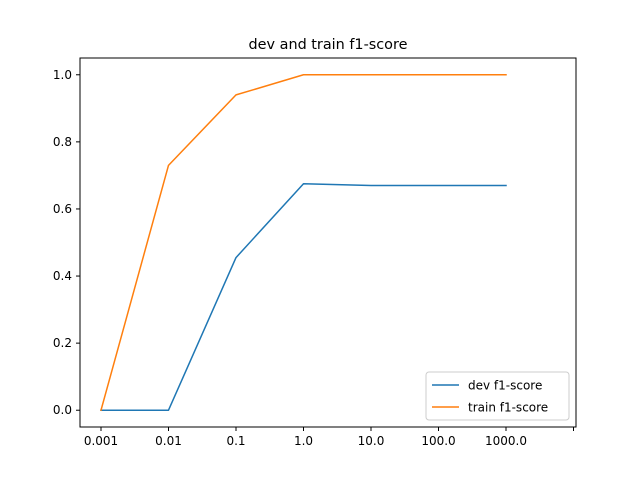  I want to click on x-tick-label: 100.0, so click(438, 441).